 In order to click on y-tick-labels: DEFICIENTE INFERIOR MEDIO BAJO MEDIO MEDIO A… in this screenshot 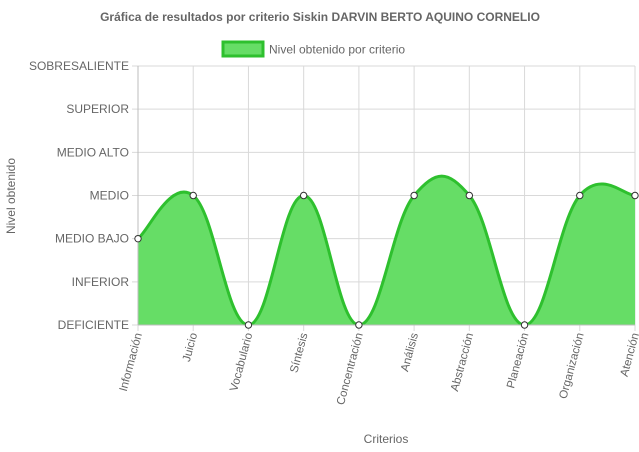, I will do `click(79, 195)`.